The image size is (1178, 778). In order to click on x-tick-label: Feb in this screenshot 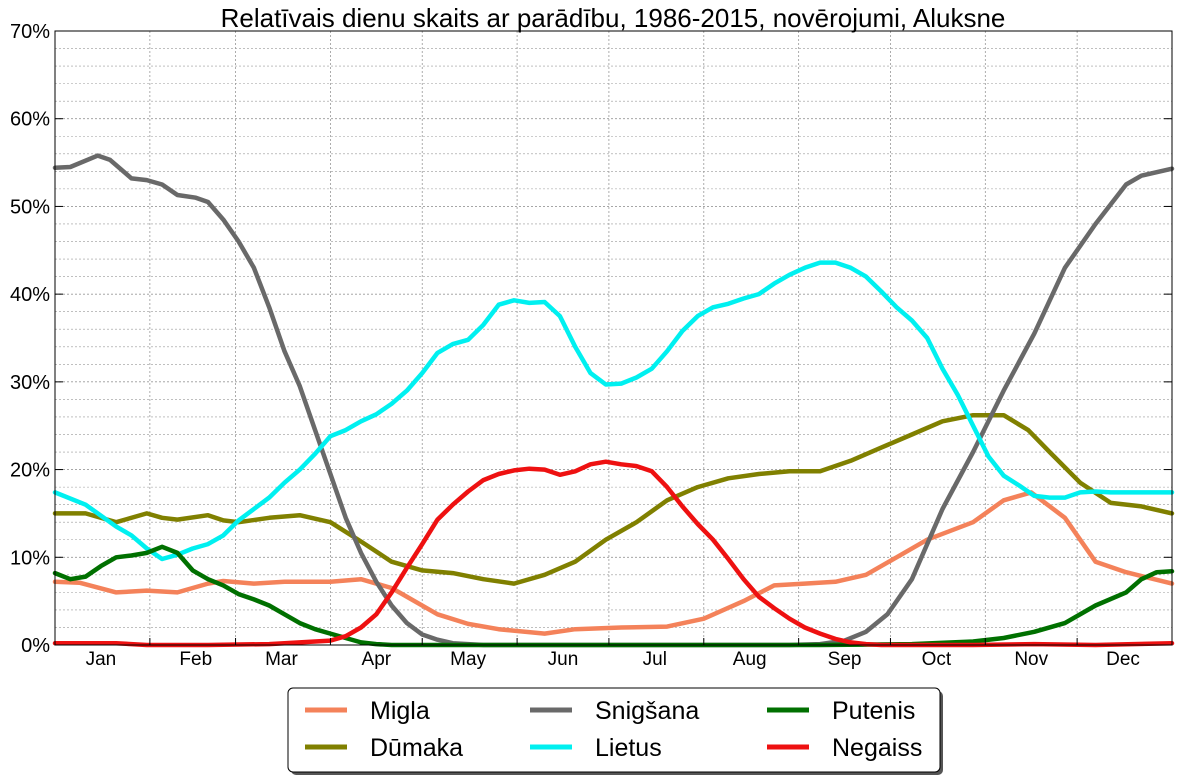, I will do `click(195, 659)`.